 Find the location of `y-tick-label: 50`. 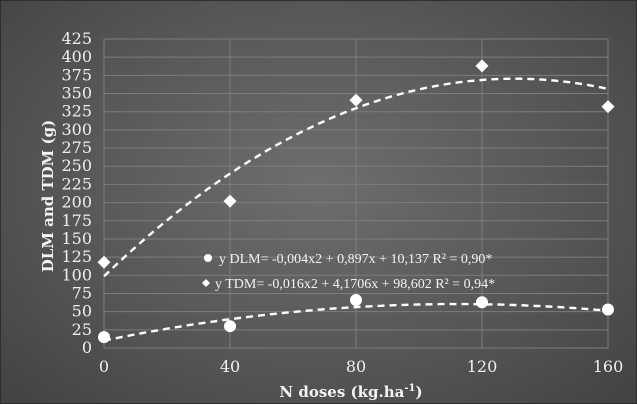

y-tick-label: 50 is located at coordinates (82, 311).